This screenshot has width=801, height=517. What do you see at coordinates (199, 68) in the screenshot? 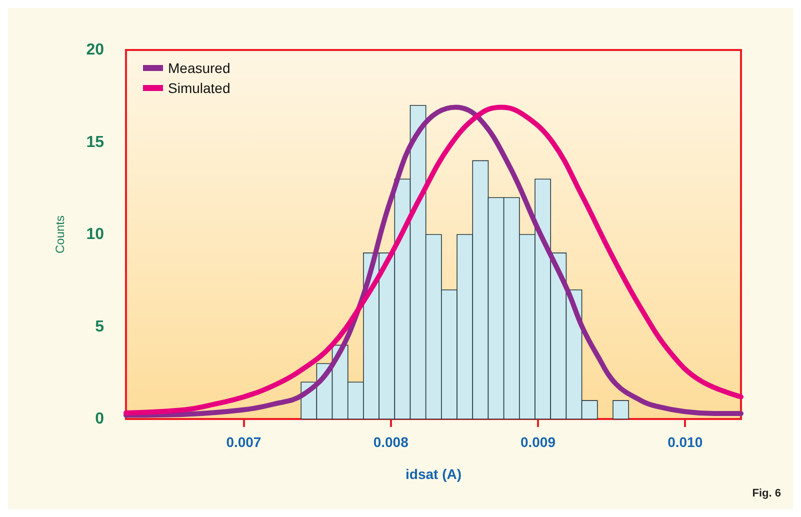
I see `legend-label: Measured` at bounding box center [199, 68].